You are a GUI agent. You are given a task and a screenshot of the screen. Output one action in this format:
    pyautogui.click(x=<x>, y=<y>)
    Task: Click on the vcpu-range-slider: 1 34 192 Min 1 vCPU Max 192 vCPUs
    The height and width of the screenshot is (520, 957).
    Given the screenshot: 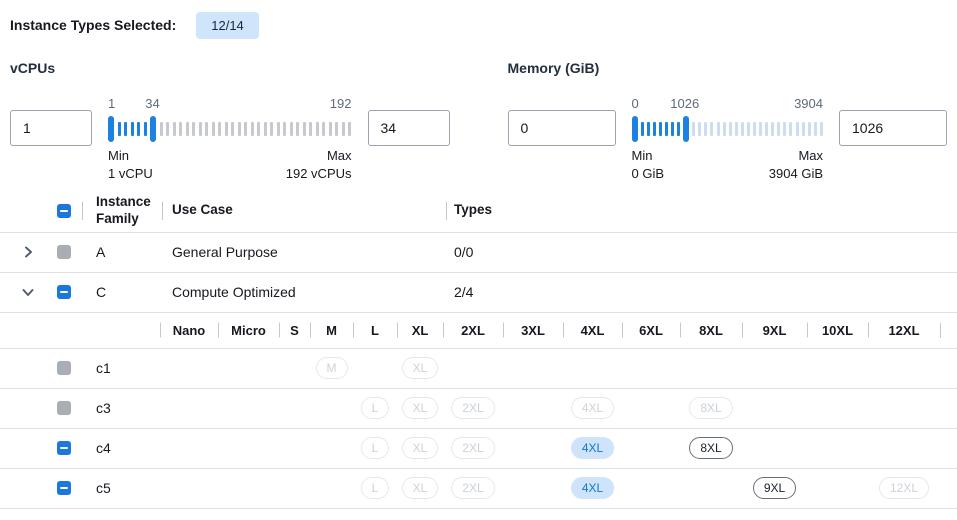 What is the action you would take?
    pyautogui.click(x=230, y=139)
    